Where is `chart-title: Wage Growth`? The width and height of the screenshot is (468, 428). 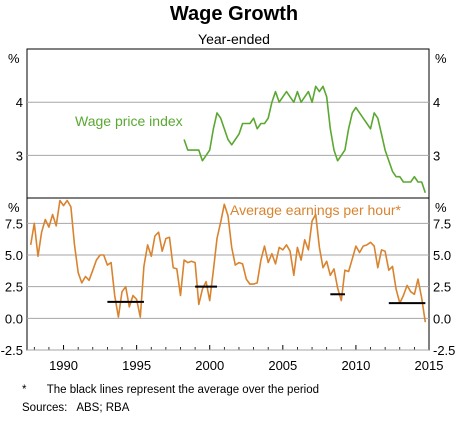 chart-title: Wage Growth is located at coordinates (234, 14).